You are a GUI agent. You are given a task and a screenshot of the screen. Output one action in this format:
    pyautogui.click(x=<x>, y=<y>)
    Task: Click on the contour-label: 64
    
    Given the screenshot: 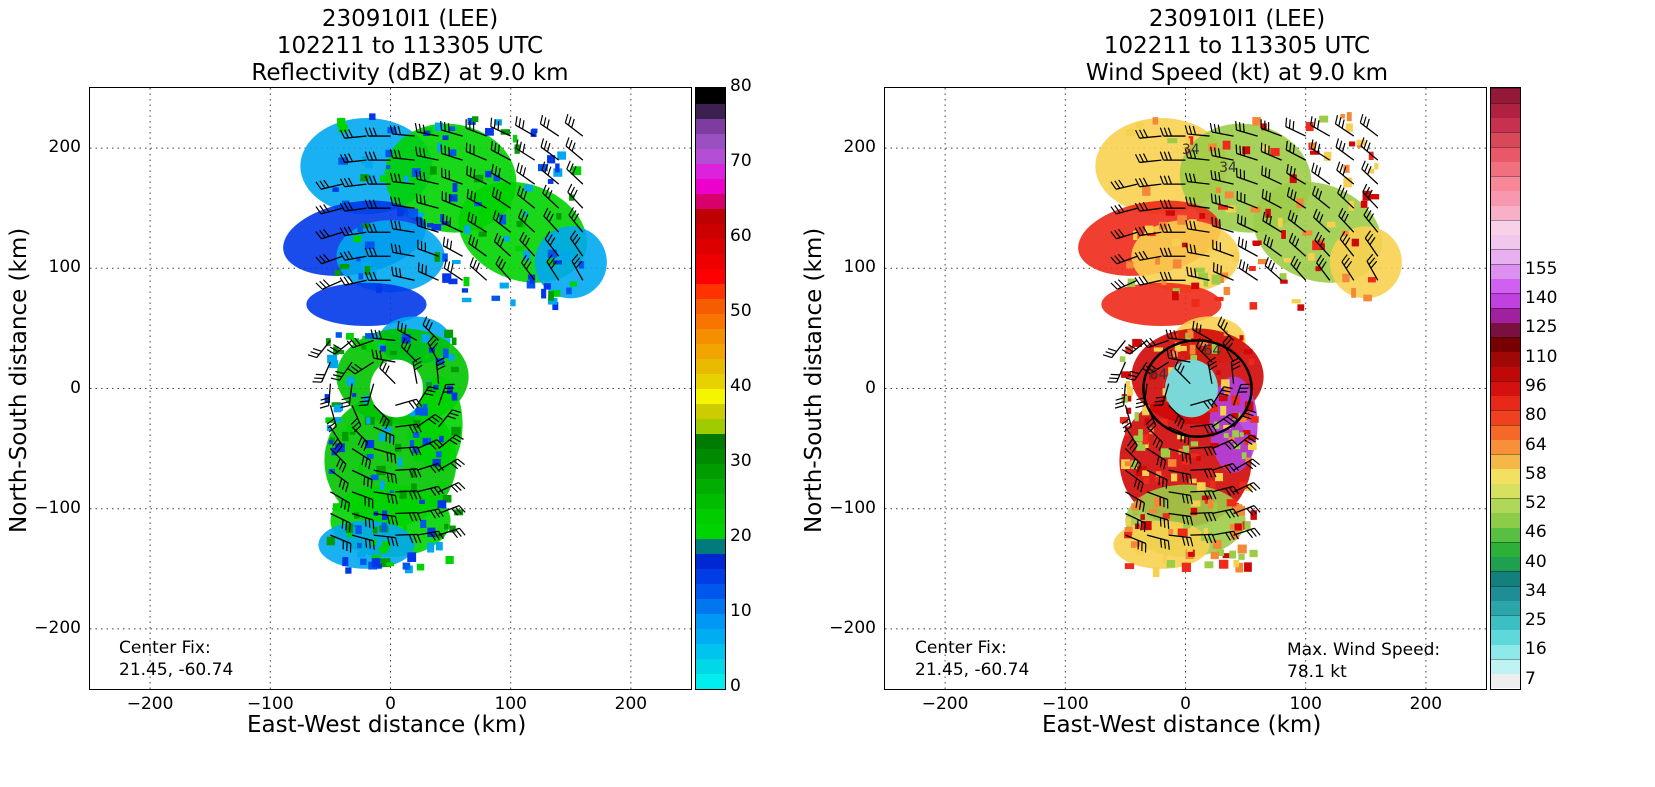 What is the action you would take?
    pyautogui.click(x=1158, y=375)
    